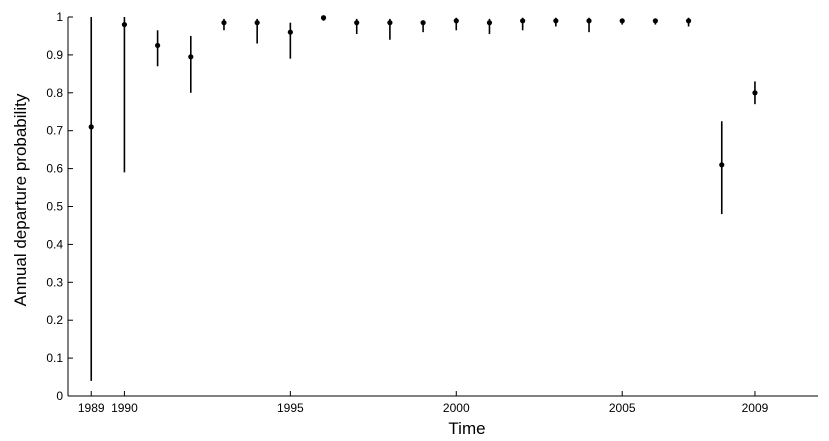 The height and width of the screenshot is (441, 829). I want to click on y-tick-label: 0, so click(59, 396).